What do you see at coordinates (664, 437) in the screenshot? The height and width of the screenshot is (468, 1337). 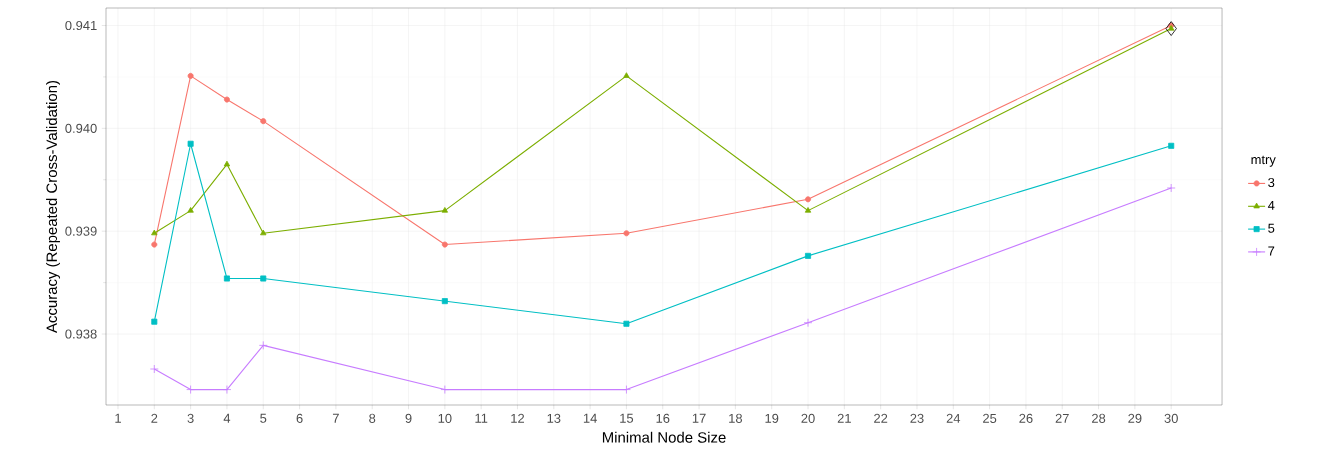 I see `x-axis-title: Minimal Node Size` at bounding box center [664, 437].